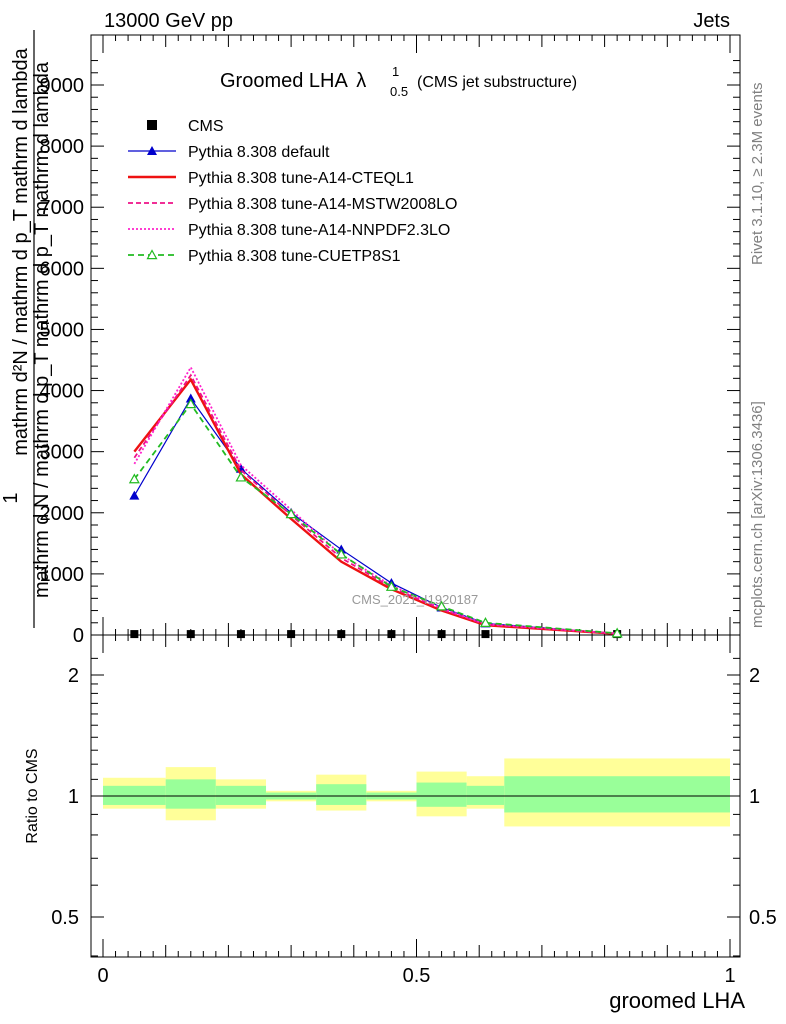  Describe the element at coordinates (102, 976) in the screenshot. I see `x-tick-label: 0` at that location.